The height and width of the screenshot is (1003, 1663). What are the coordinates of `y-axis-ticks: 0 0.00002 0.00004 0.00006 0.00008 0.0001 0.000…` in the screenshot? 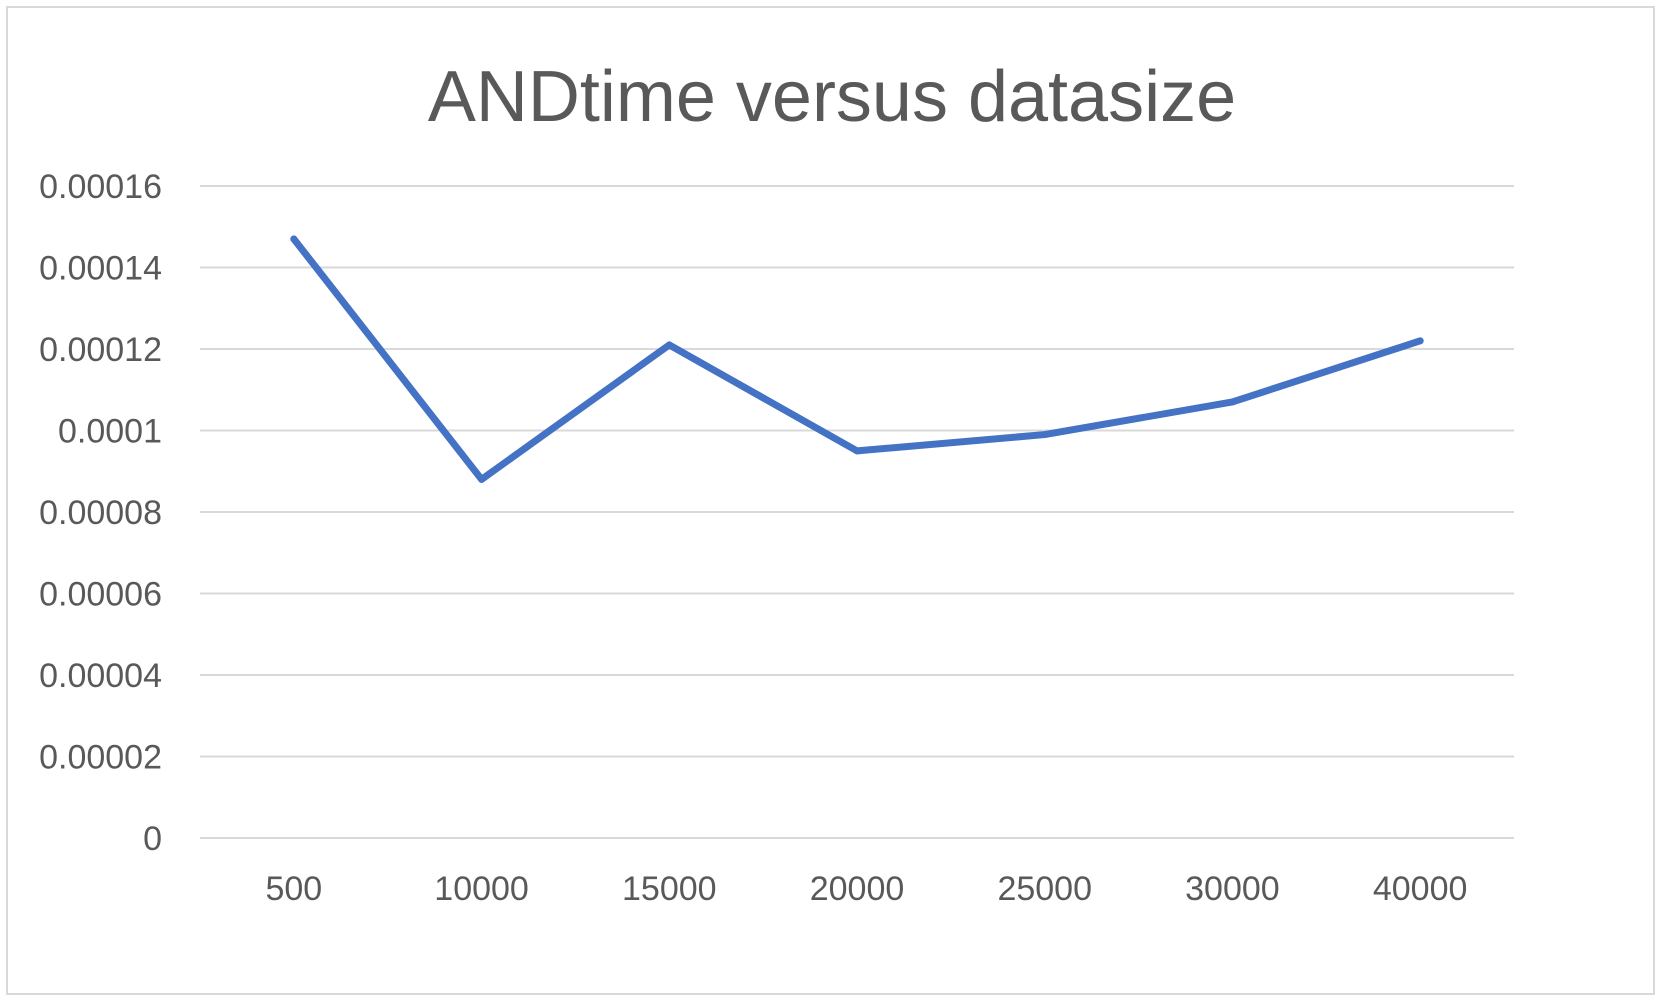 It's located at (100, 513).